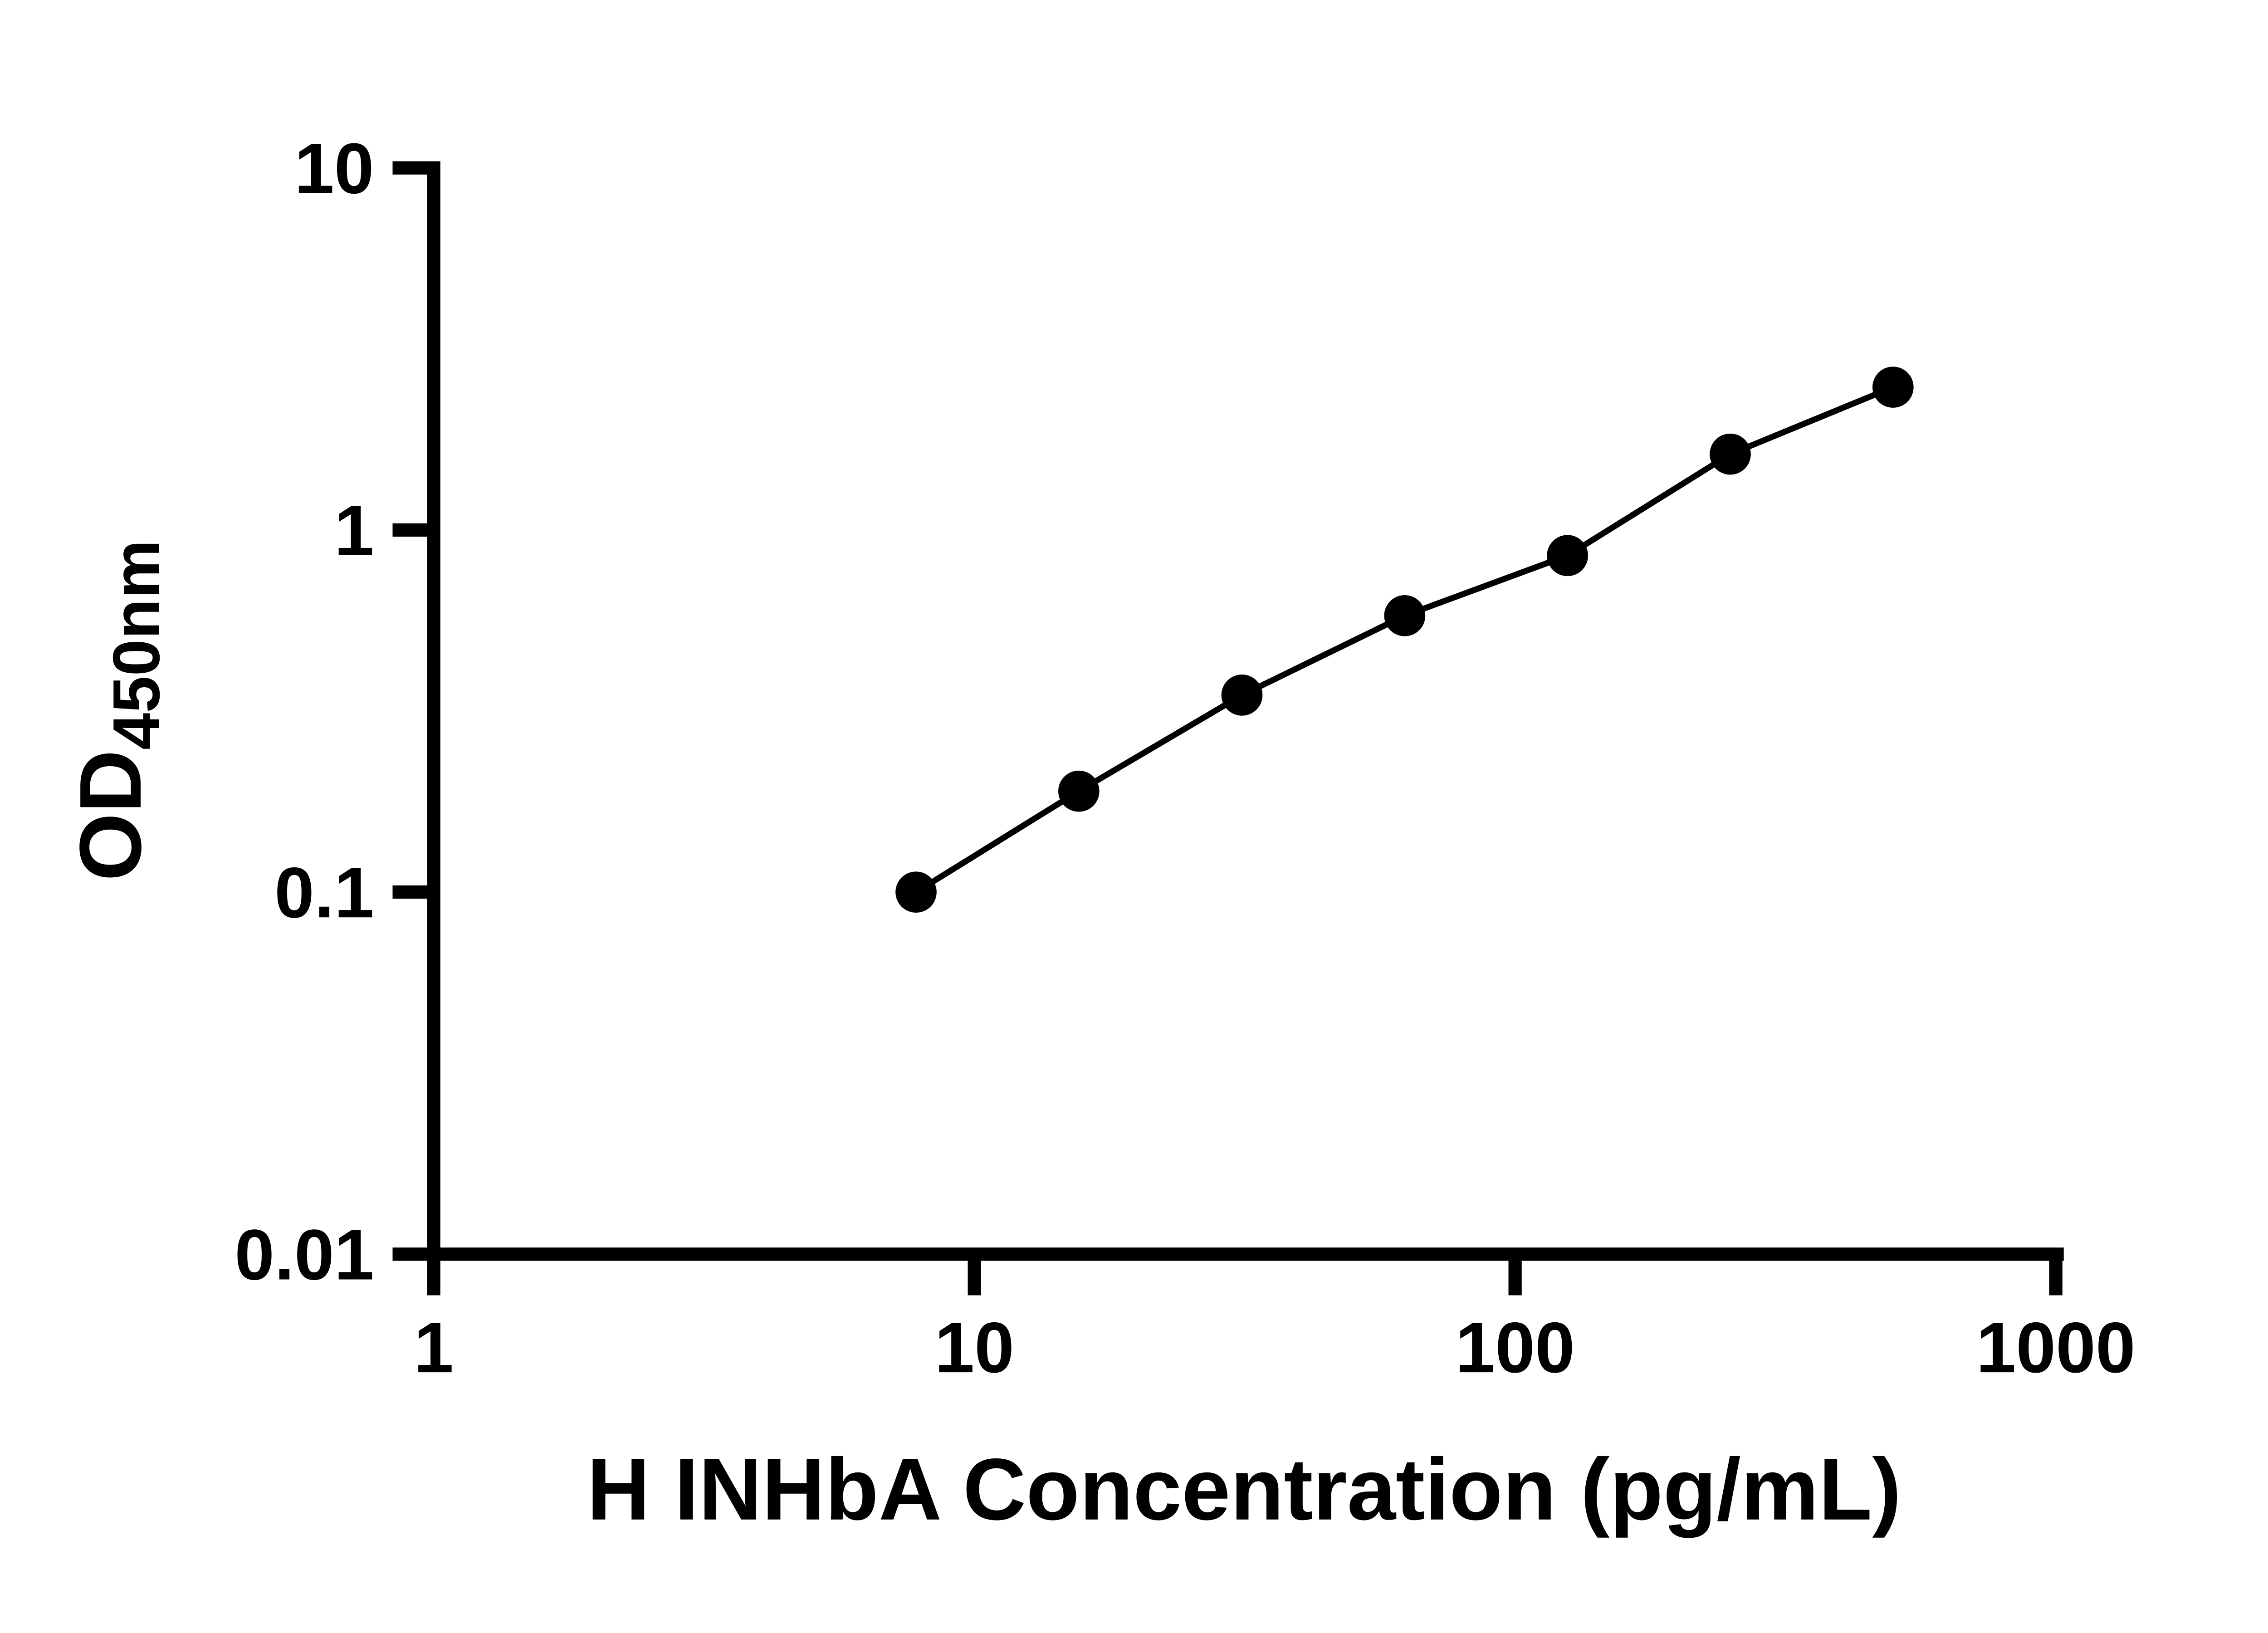 Image resolution: width=2268 pixels, height=1633 pixels. What do you see at coordinates (974, 1348) in the screenshot?
I see `x-axis-tick-label: 10` at bounding box center [974, 1348].